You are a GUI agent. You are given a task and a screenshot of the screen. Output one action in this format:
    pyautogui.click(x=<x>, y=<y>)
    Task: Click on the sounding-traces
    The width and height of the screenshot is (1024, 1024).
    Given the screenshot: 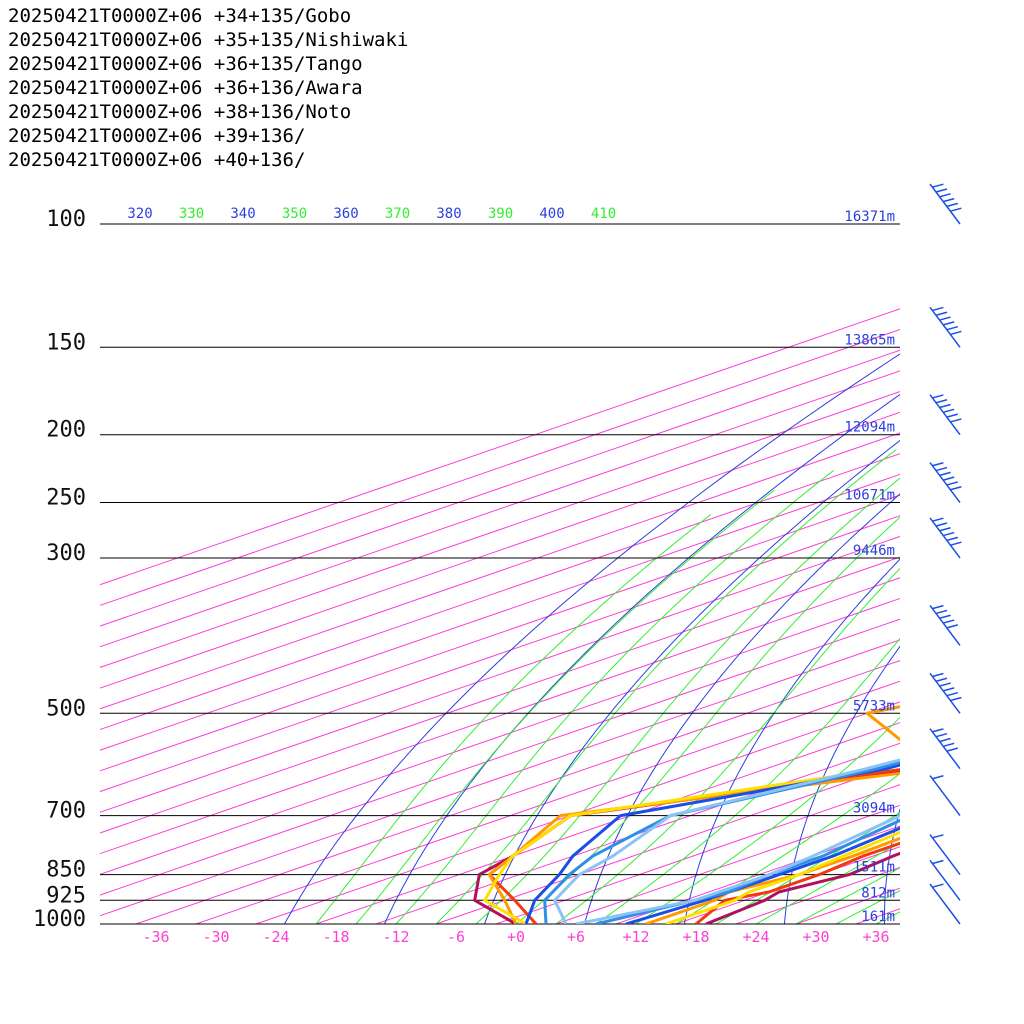 What is the action you would take?
    pyautogui.click(x=686, y=814)
    